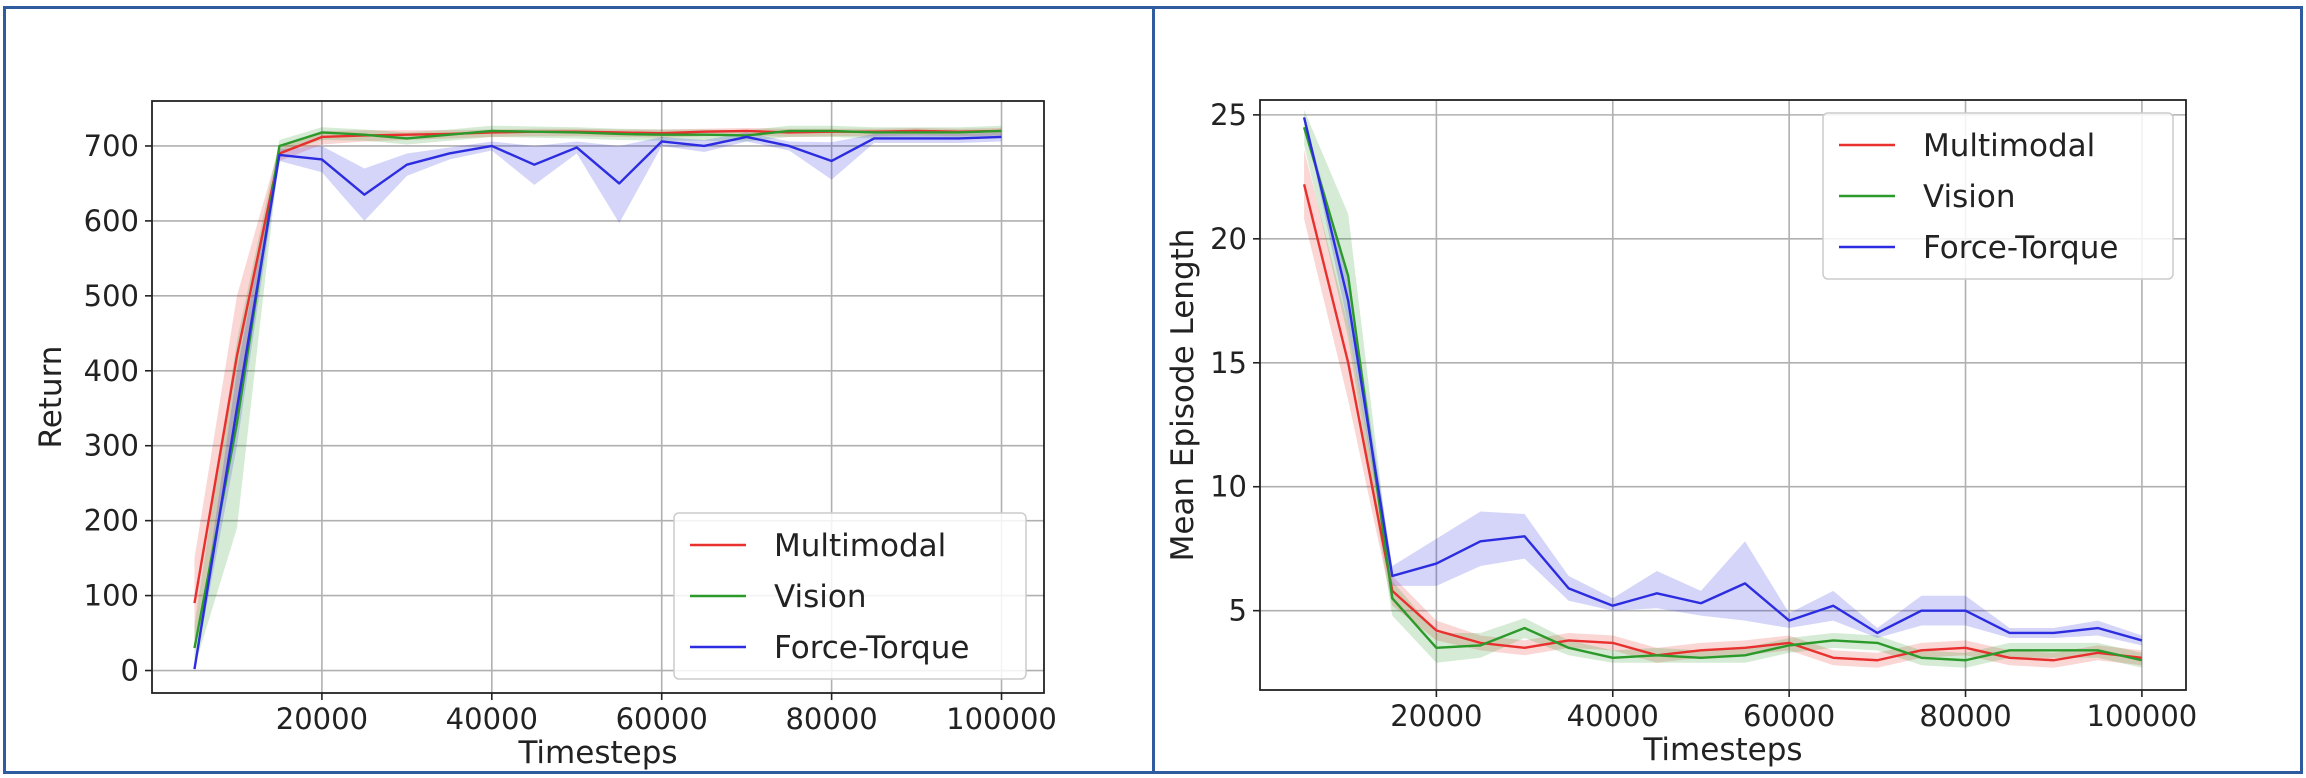 The height and width of the screenshot is (778, 2306). I want to click on y-tick-label: 500, so click(111, 296).